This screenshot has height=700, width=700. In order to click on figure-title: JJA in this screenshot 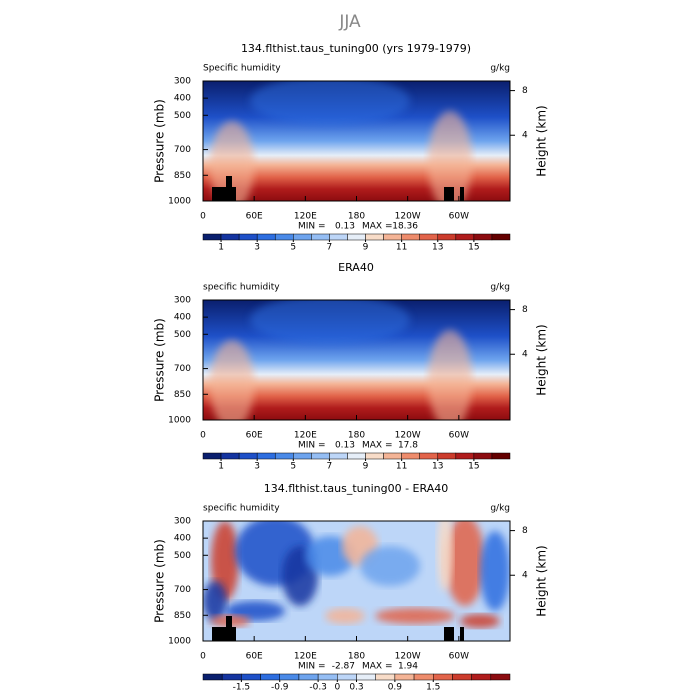, I will do `click(349, 22)`.